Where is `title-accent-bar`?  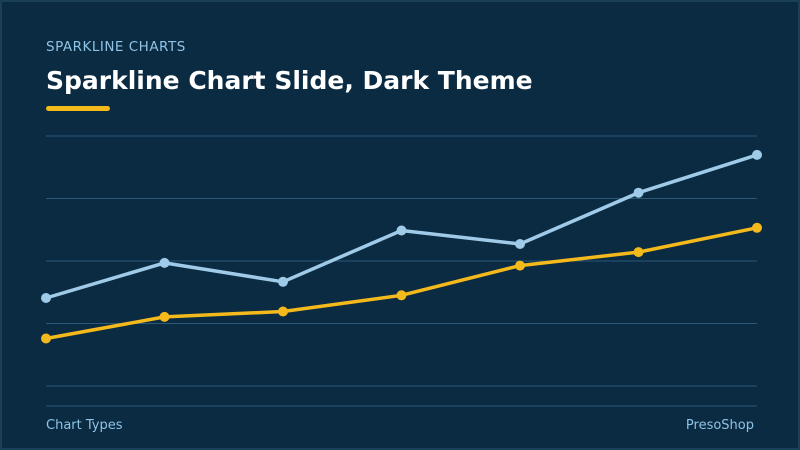
title-accent-bar is located at coordinates (78, 108).